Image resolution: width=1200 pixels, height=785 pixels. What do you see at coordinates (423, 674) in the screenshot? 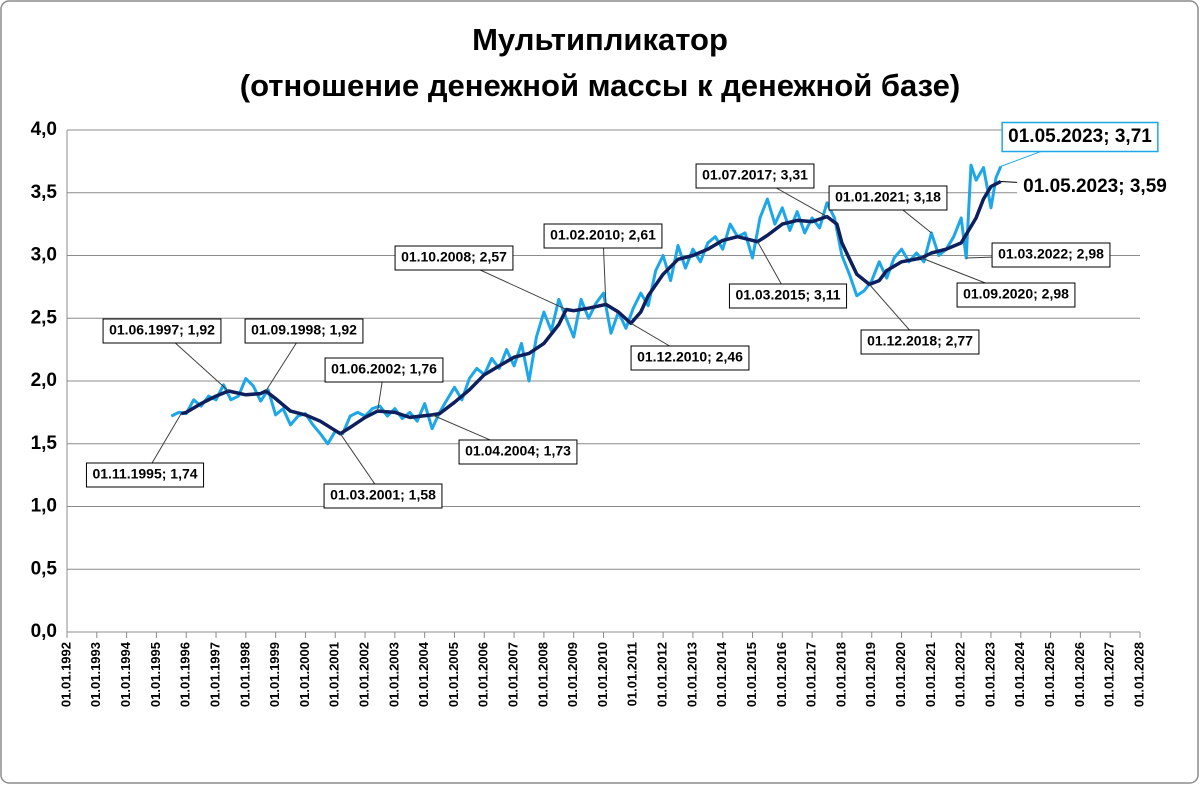
I see `x-tick-label: 01.01.2004` at bounding box center [423, 674].